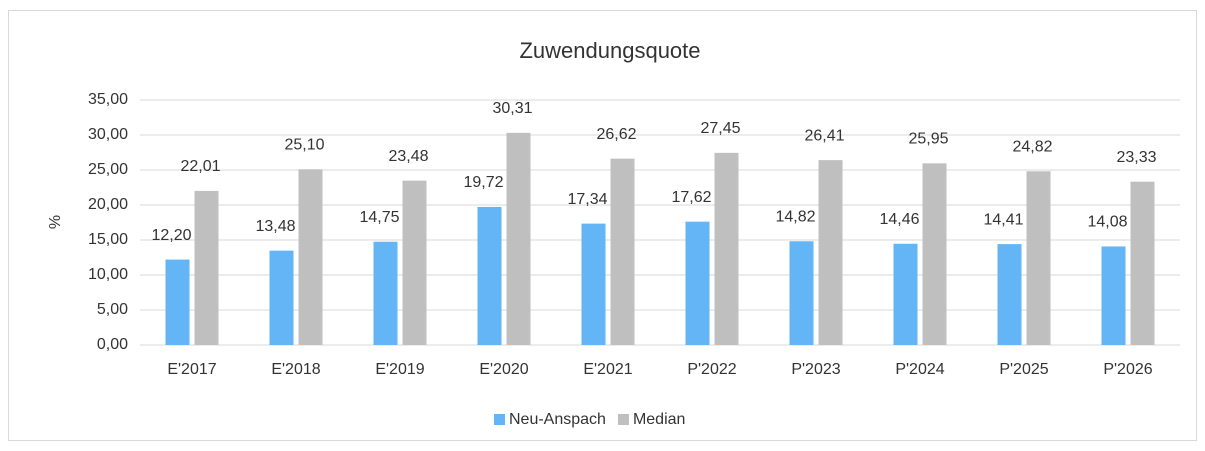 The image size is (1205, 451). Describe the element at coordinates (275, 226) in the screenshot. I see `value-label: 13,48` at that location.